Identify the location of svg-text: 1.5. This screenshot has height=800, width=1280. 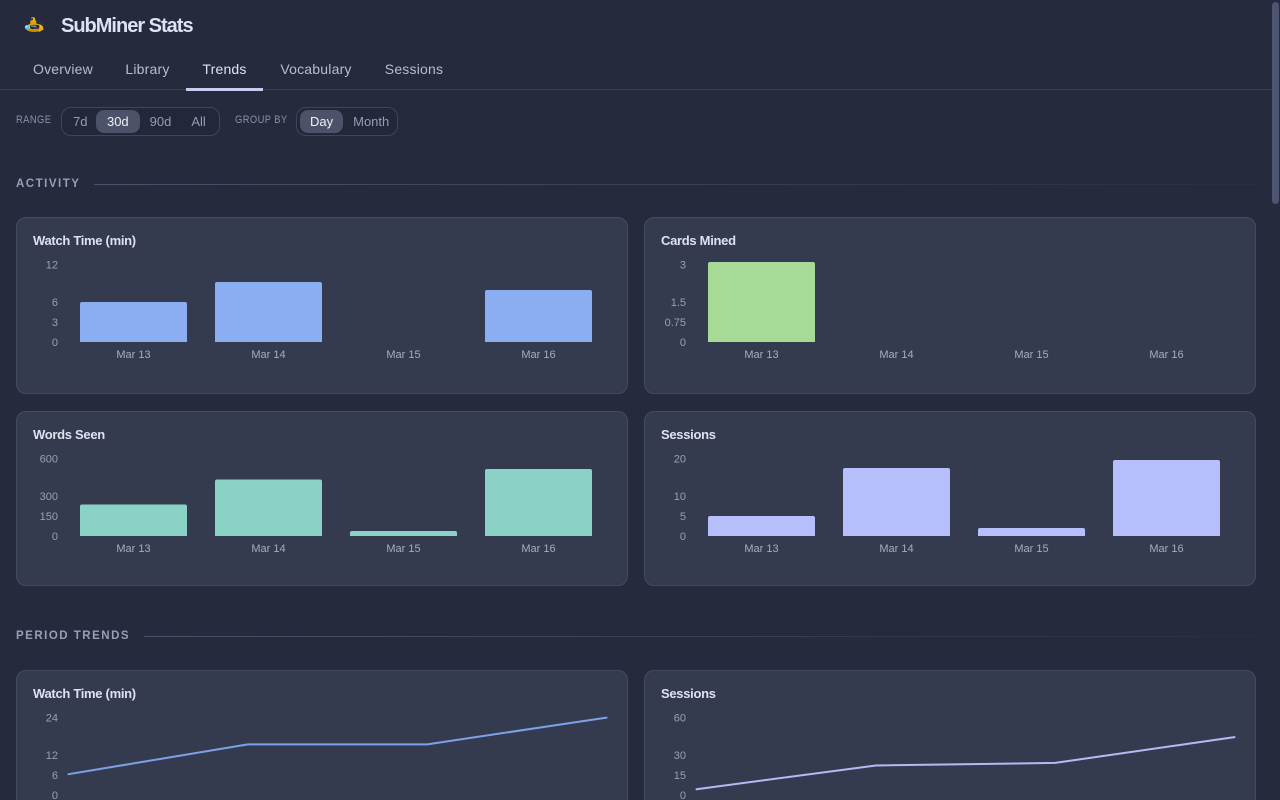
(678, 303).